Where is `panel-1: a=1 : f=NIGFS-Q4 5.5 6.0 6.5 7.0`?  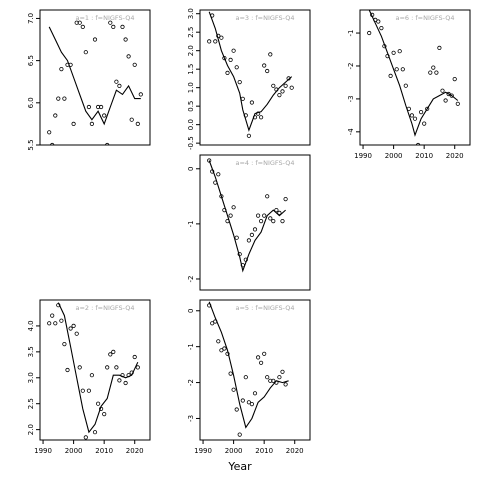
panel-1: a=1 : f=NIGFS-Q4 5.5 6.0 6.5 7.0 is located at coordinates (89, 80).